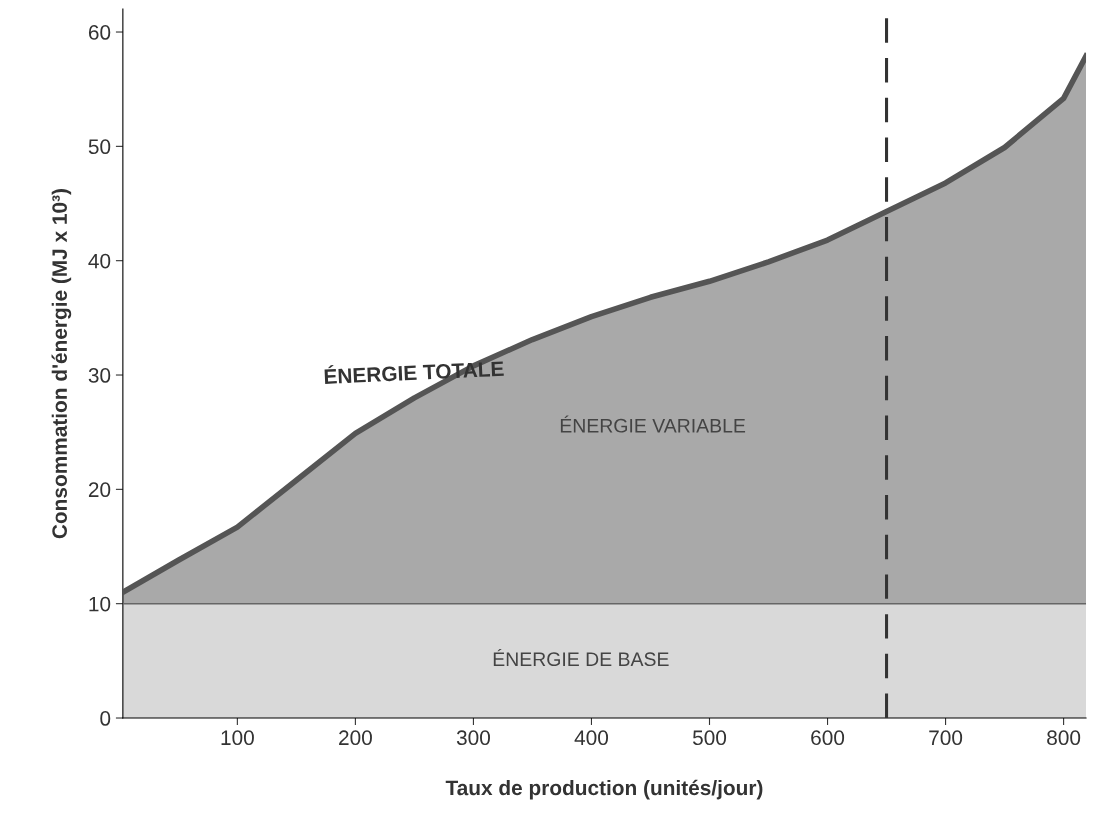  I want to click on x-tick-label: 700, so click(946, 738).